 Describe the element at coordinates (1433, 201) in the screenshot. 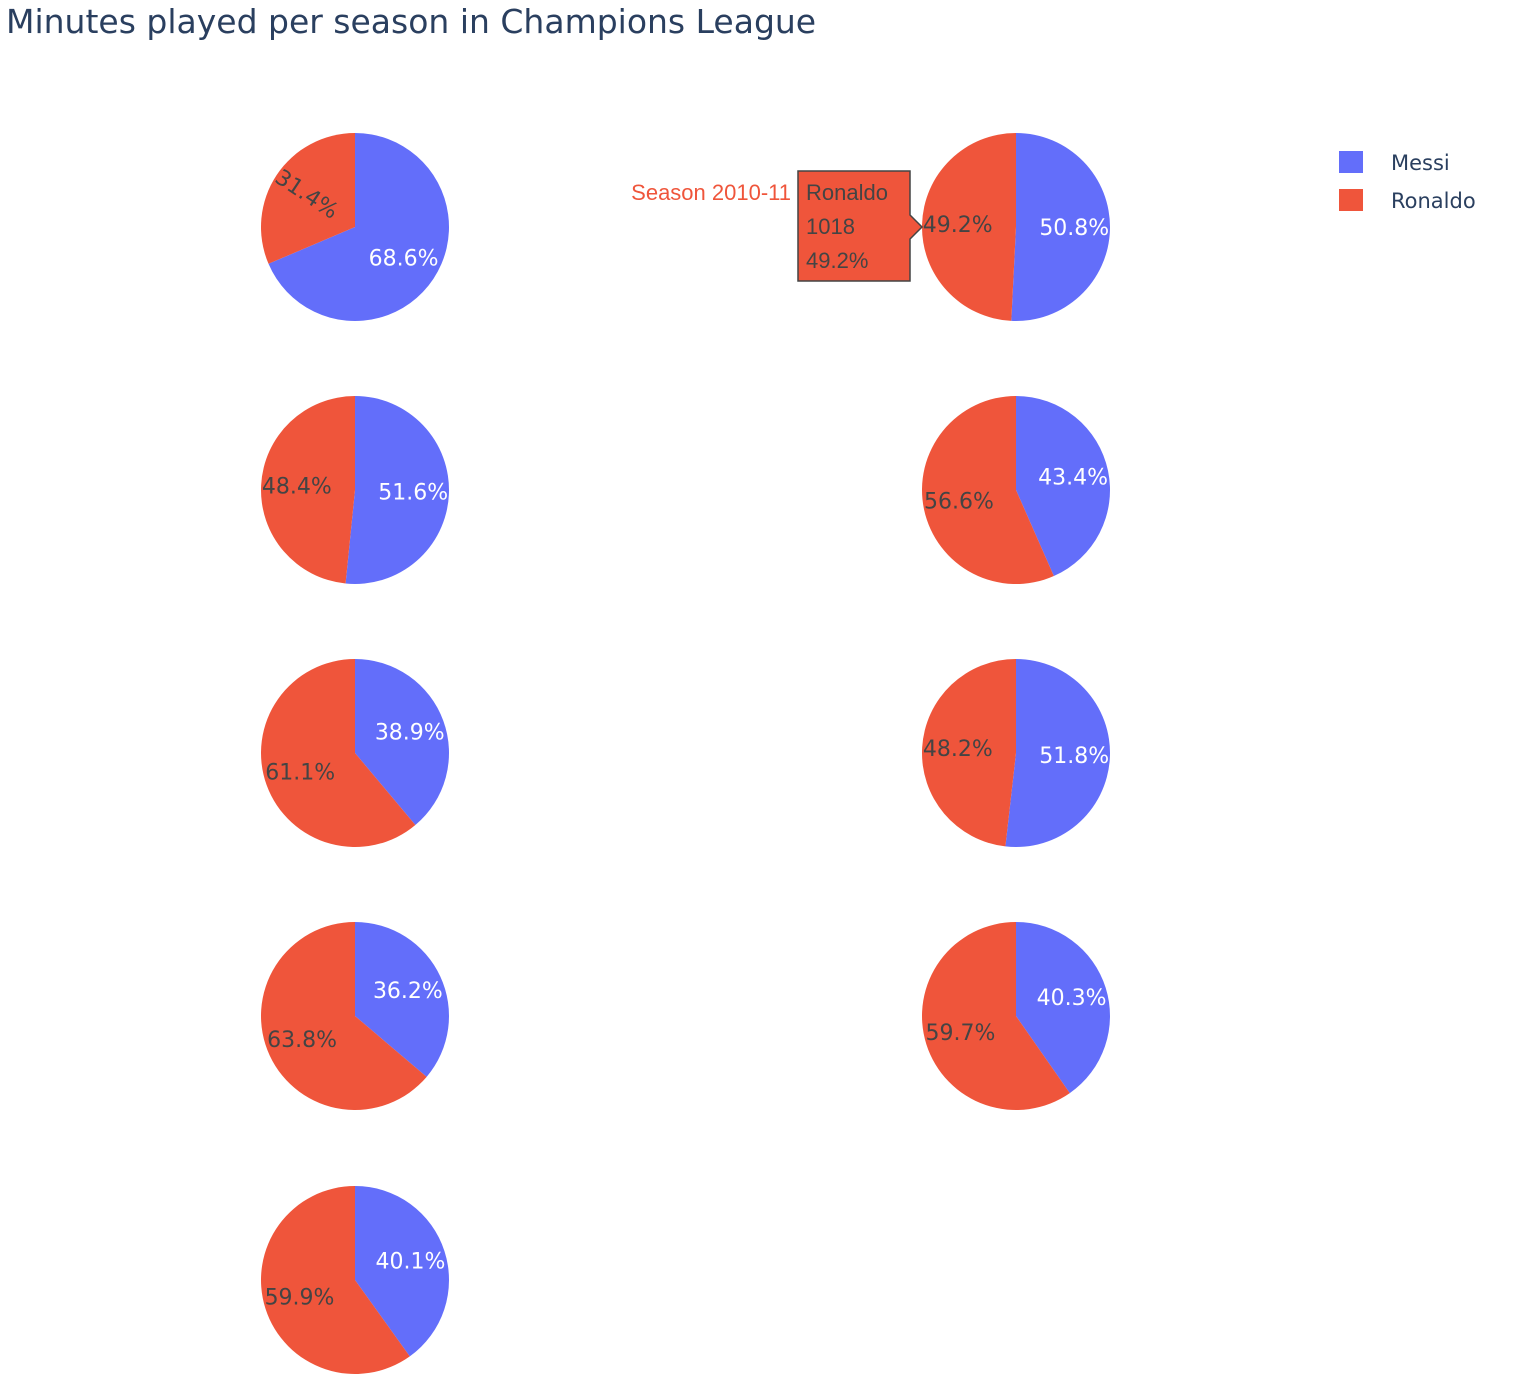

I see `legend-label-ronaldo: Ronaldo` at that location.